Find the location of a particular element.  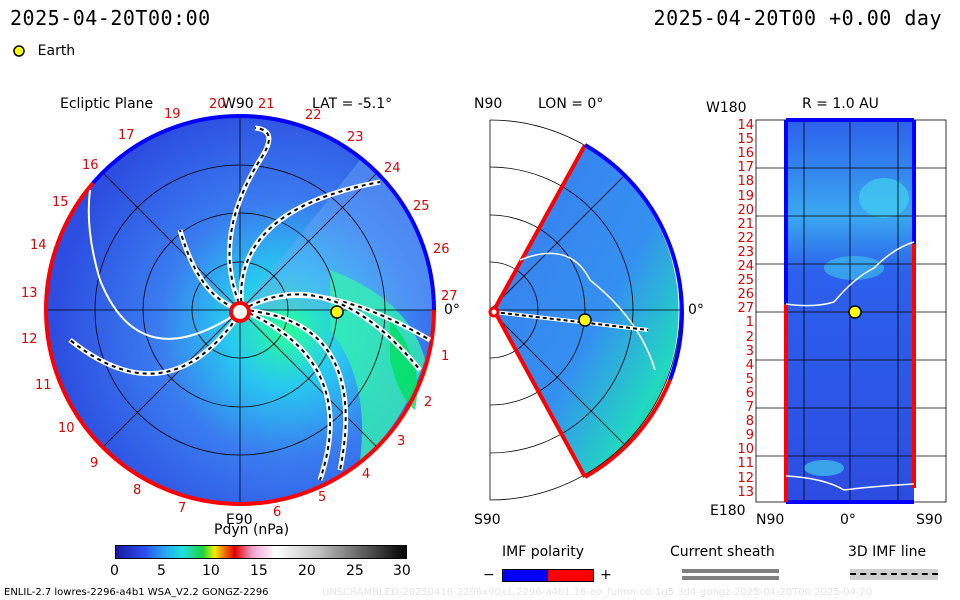

imf-polarity-title: IMF polarity is located at coordinates (543, 552).